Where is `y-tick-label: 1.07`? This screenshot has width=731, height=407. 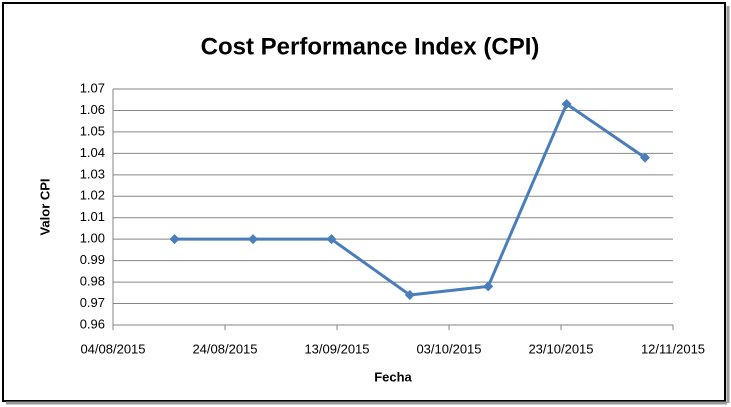 y-tick-label: 1.07 is located at coordinates (92, 87).